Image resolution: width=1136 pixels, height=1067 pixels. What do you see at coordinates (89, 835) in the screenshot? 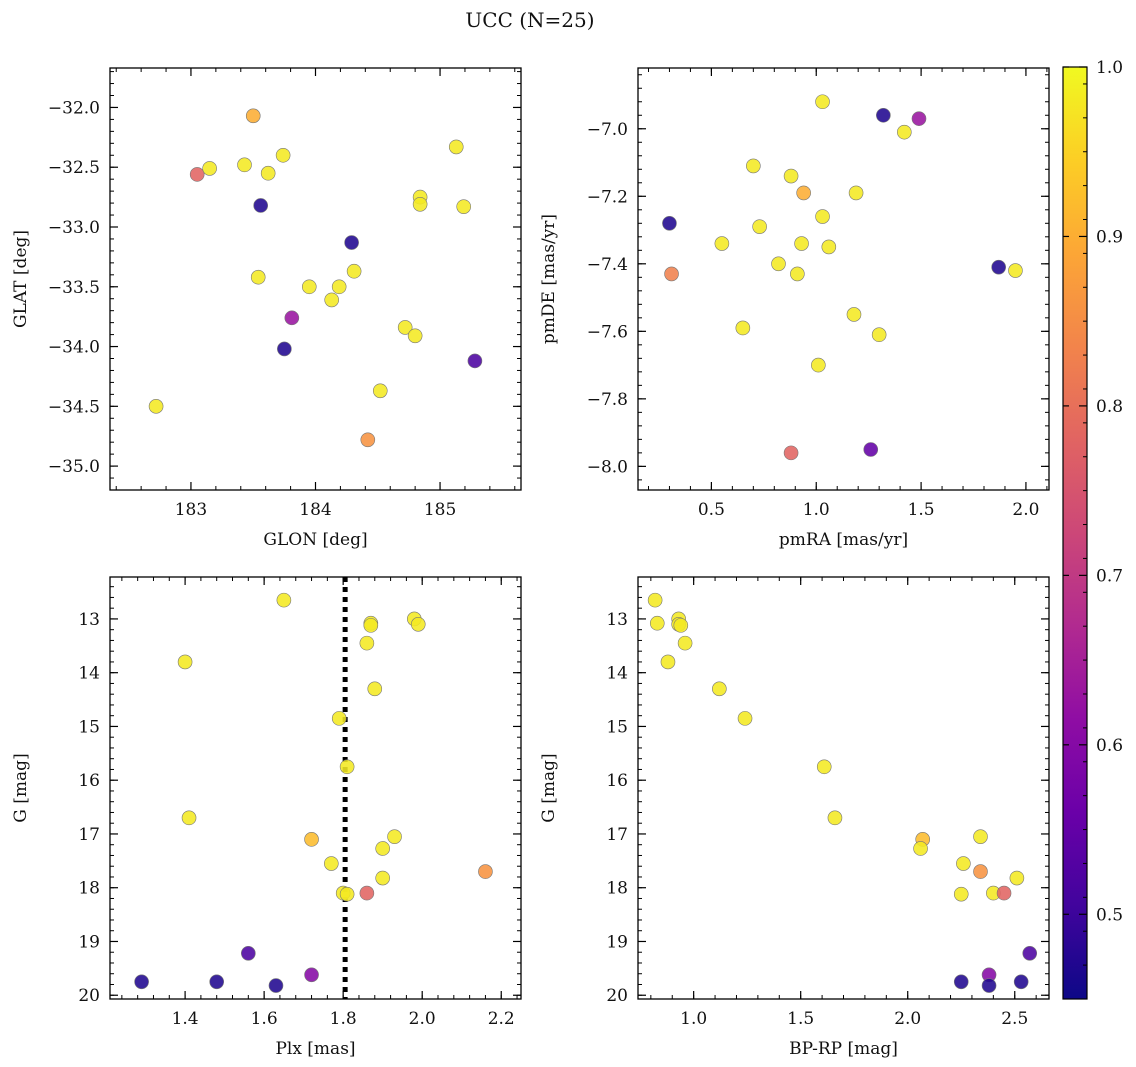
I see `y-tick-label: 17` at bounding box center [89, 835].